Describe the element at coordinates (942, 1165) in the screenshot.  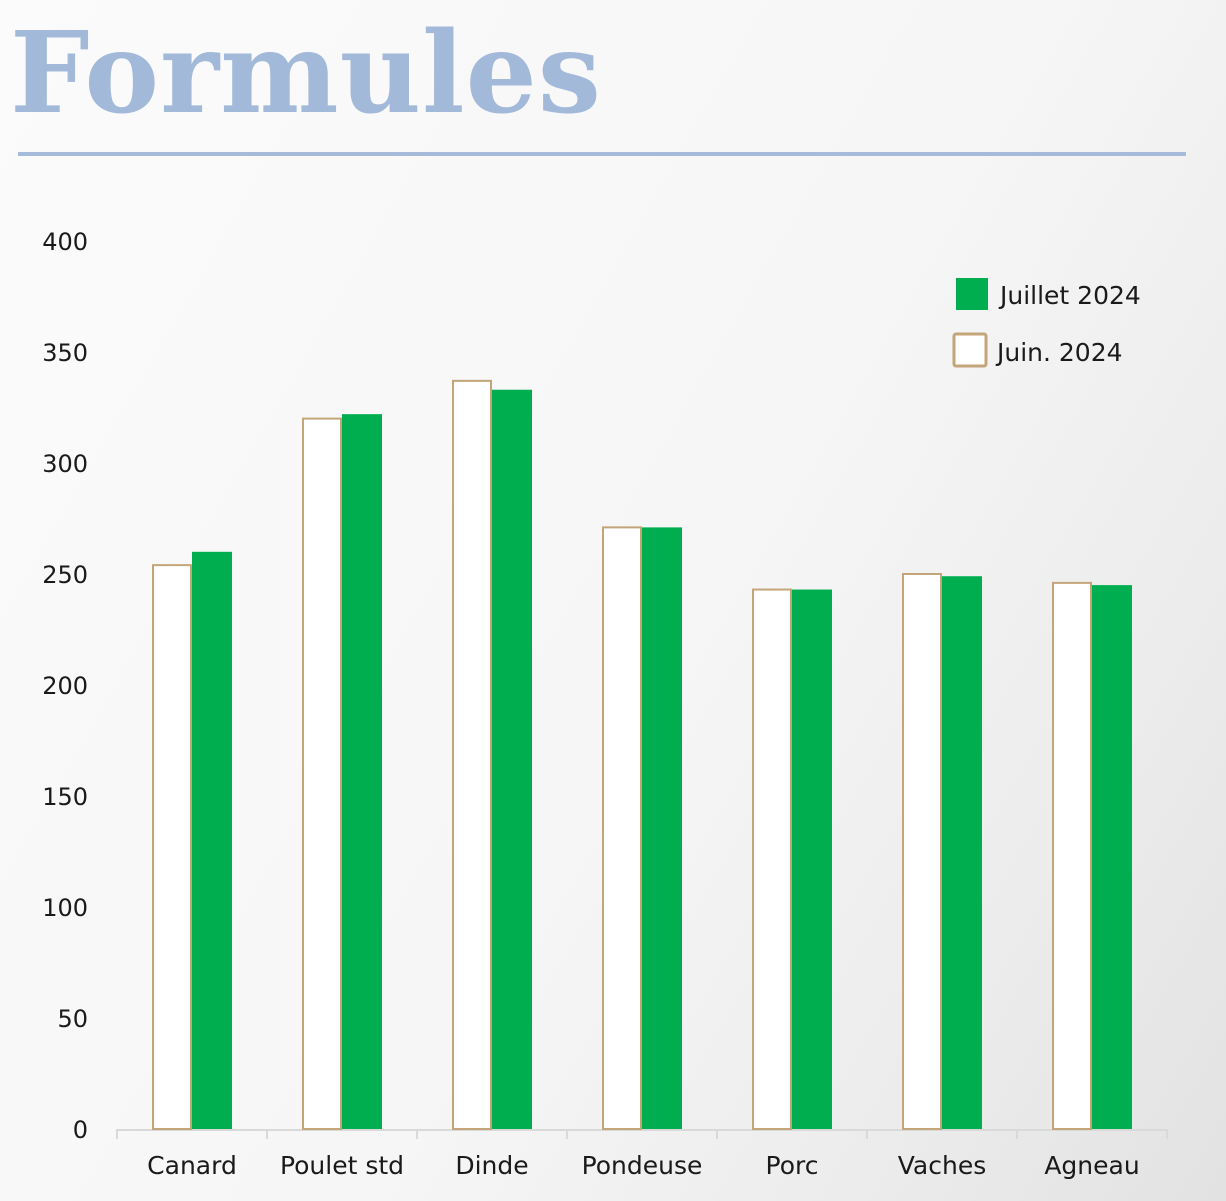
I see `x-category-label: Vaches` at that location.